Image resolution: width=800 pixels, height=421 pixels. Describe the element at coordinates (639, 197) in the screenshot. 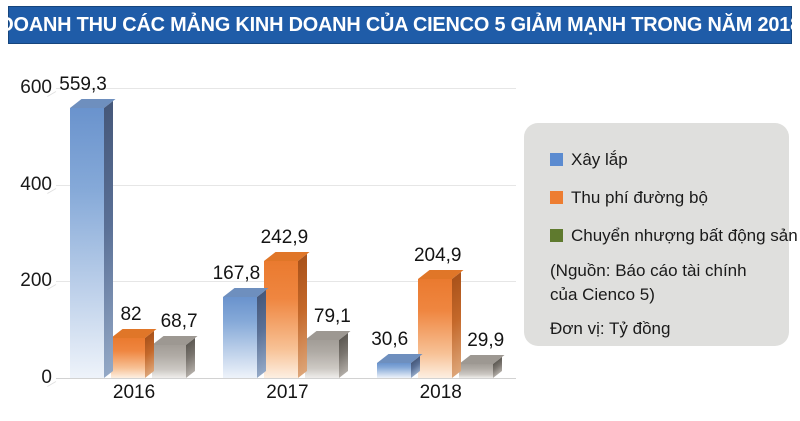

I see `legend-label-1: Thu phí đường bộ` at that location.